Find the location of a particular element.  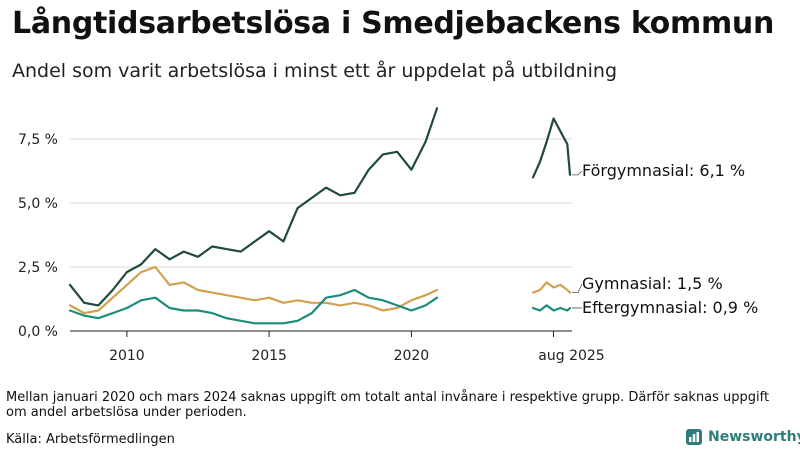

y-tick-label: 0,0 % is located at coordinates (38, 332).